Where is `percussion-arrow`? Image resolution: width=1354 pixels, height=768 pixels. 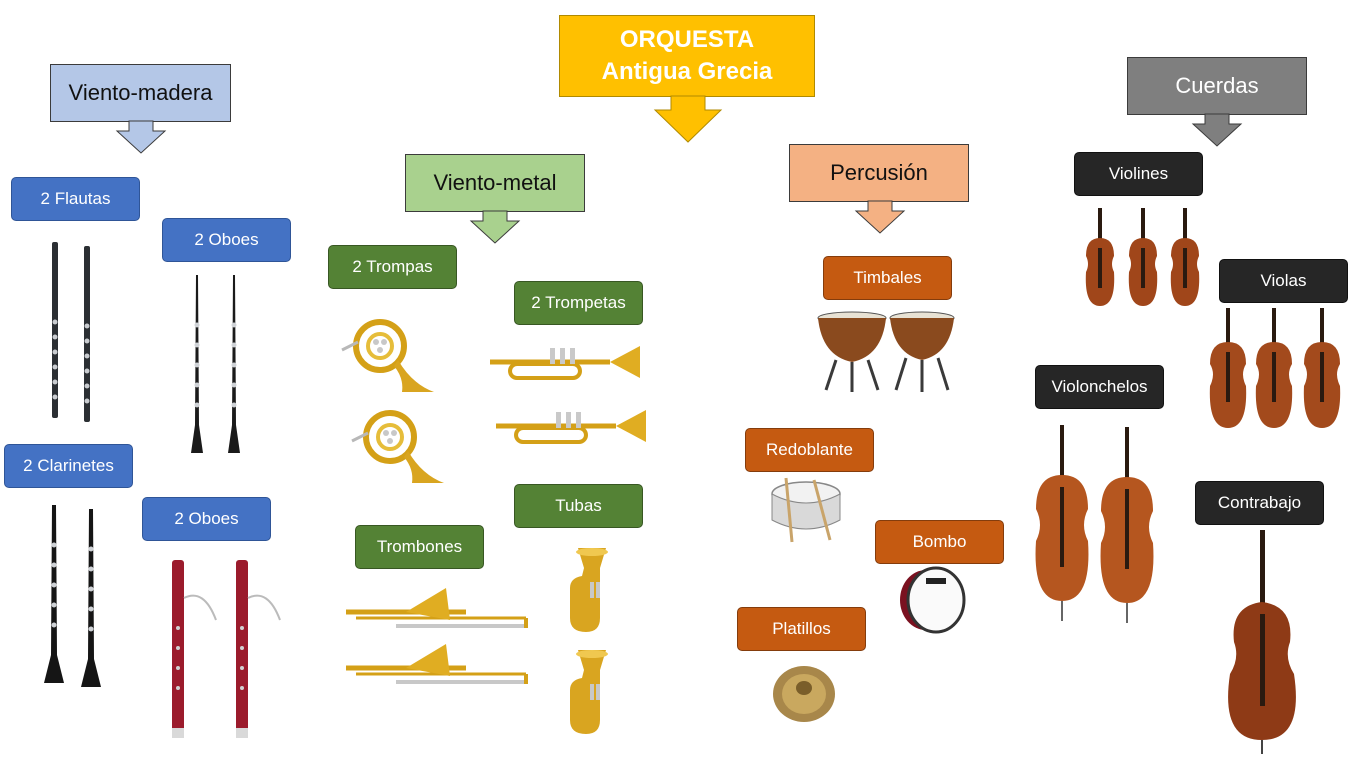 percussion-arrow is located at coordinates (880, 217).